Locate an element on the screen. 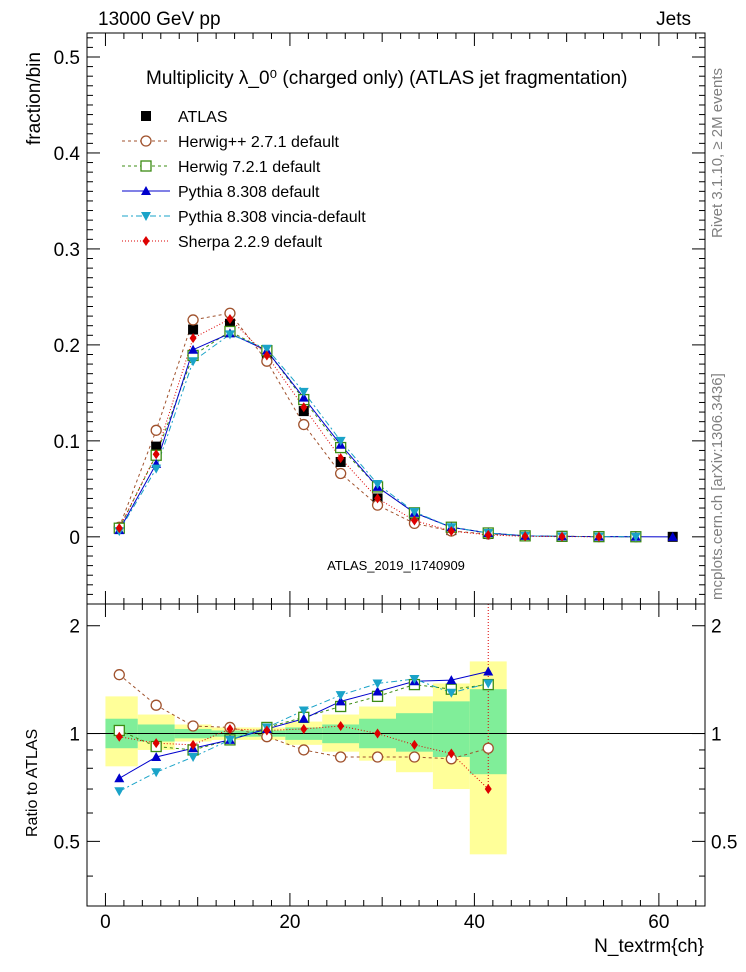  x-tick-label: 0 is located at coordinates (105, 922).